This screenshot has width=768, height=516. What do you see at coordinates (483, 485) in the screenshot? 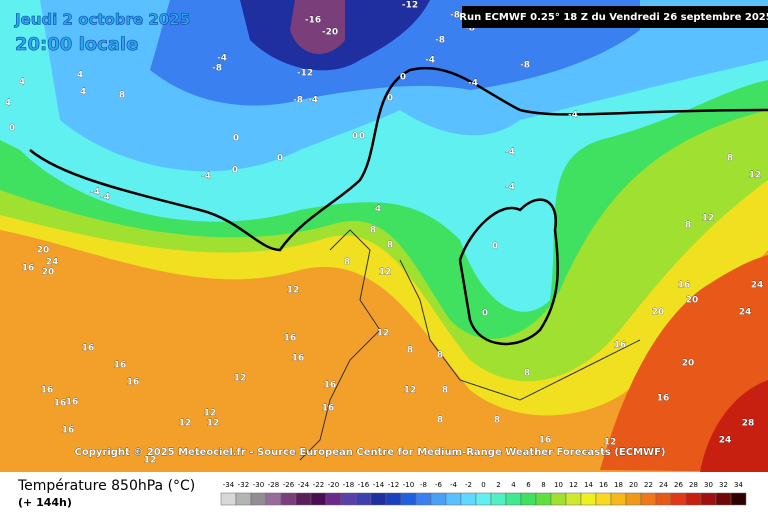
I see `scale-label: 0` at bounding box center [483, 485].